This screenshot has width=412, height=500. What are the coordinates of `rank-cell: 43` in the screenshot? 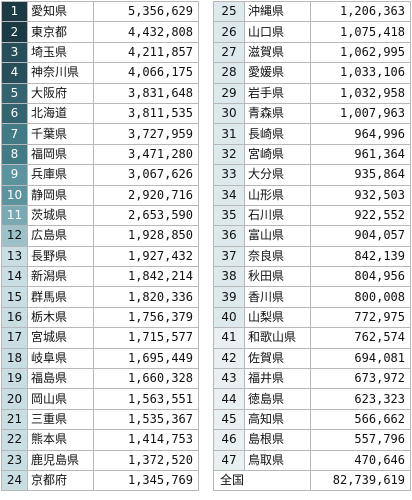 It's located at (229, 379).